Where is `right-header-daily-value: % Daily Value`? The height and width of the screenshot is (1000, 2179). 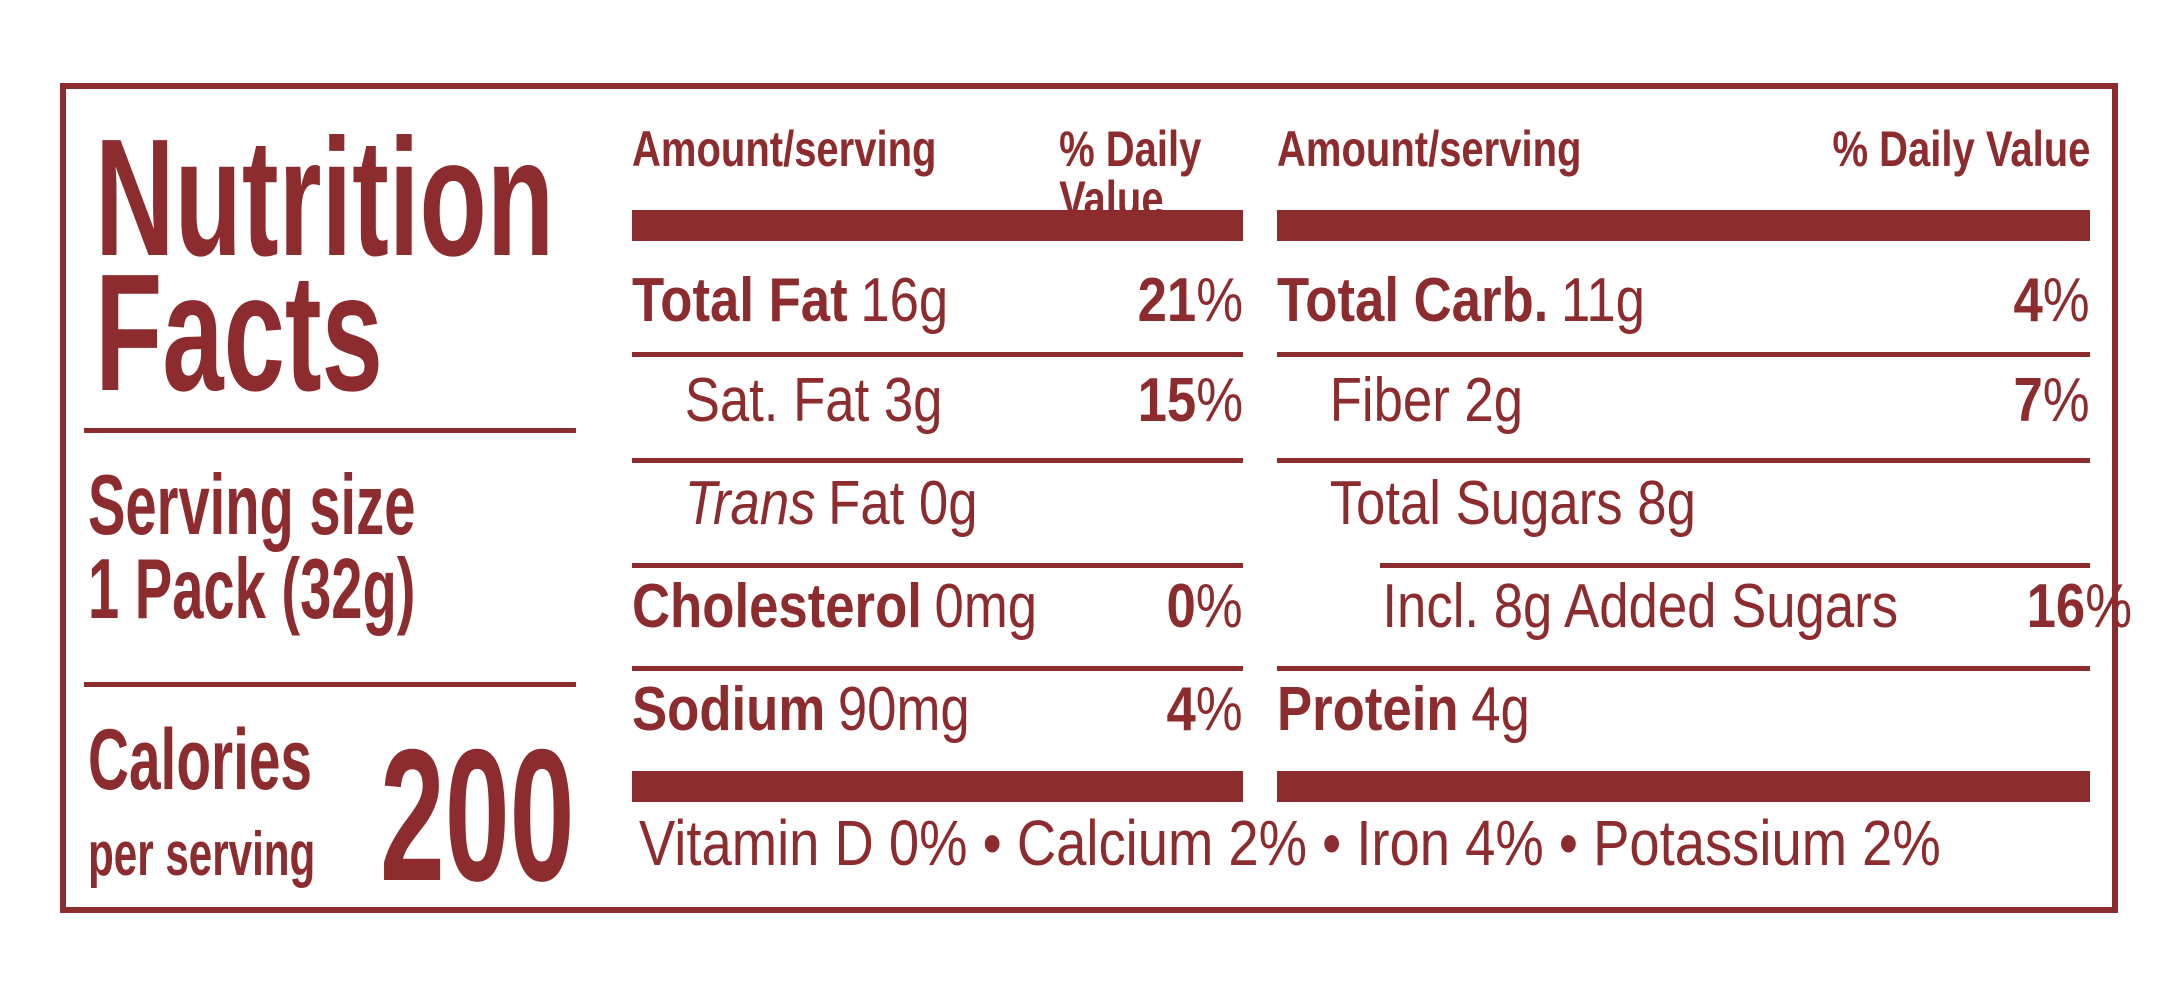
right-header-daily-value: % Daily Value is located at coordinates (1961, 149).